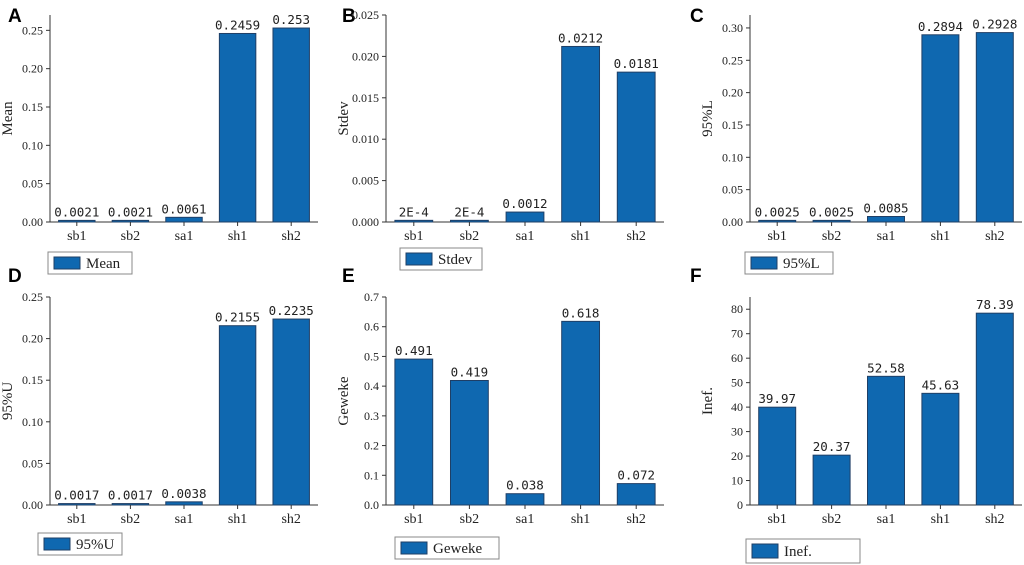 The width and height of the screenshot is (1024, 565). Describe the element at coordinates (696, 276) in the screenshot. I see `panel-letter-f: F` at that location.